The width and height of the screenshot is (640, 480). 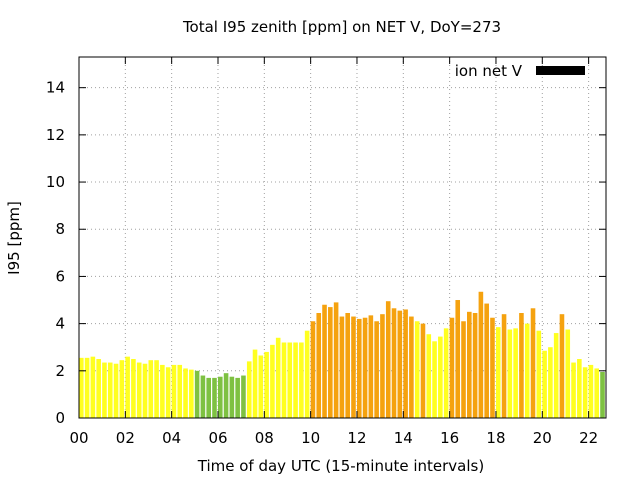 What do you see at coordinates (341, 27) in the screenshot?
I see `chart-title: Total I95 zenith [ppm] on NET V, DoY=273` at bounding box center [341, 27].